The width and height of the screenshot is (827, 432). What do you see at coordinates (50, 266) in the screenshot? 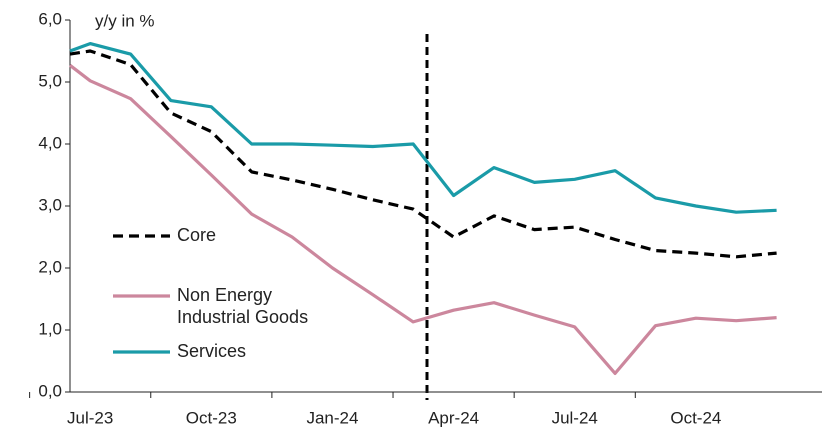
I see `y-tick-label: 2,0` at bounding box center [50, 266].